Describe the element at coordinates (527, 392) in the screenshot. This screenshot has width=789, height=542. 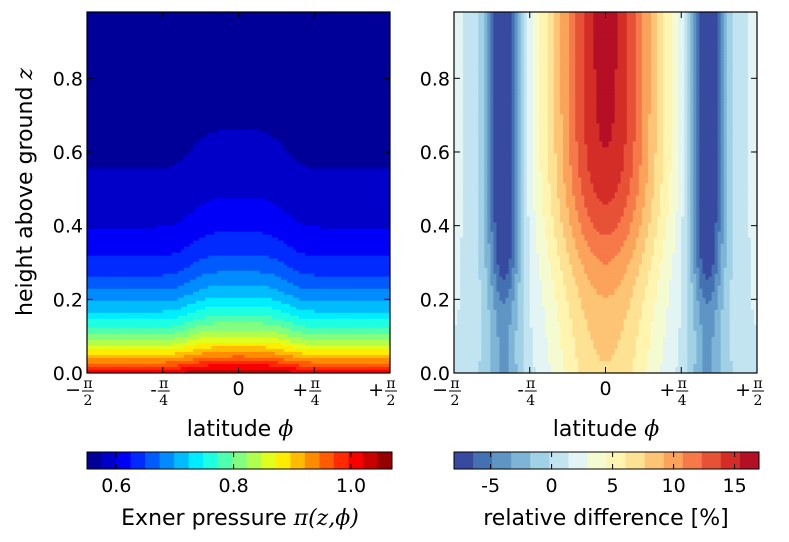
I see `relative-difference-x-tick-label: - π4` at that location.